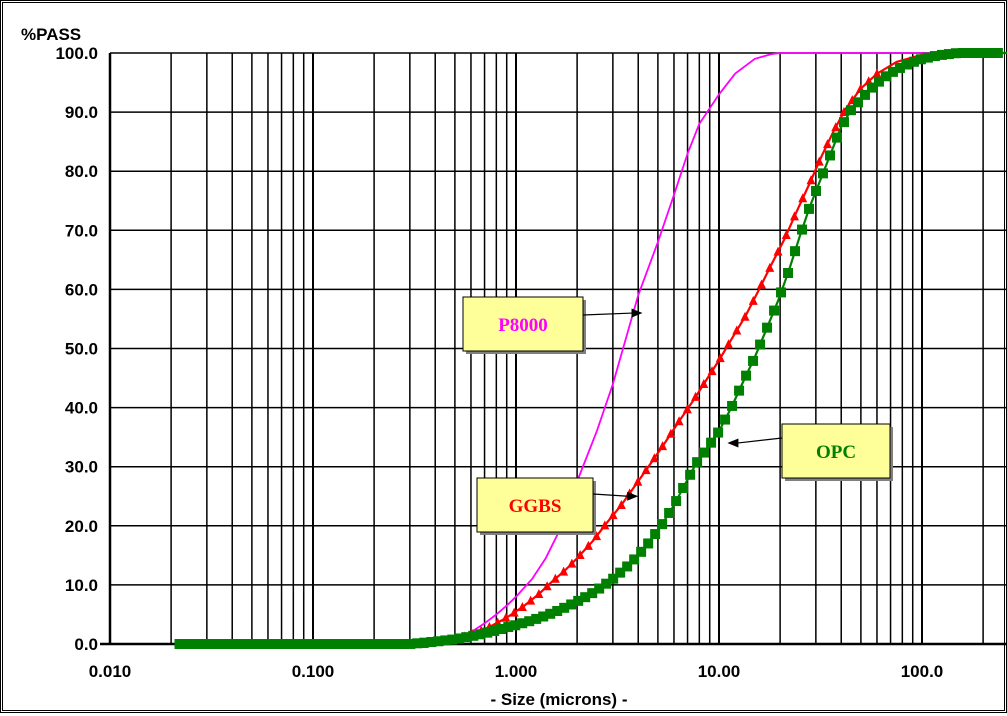  Describe the element at coordinates (810, 452) in the screenshot. I see `annotation-opc: OPC` at that location.